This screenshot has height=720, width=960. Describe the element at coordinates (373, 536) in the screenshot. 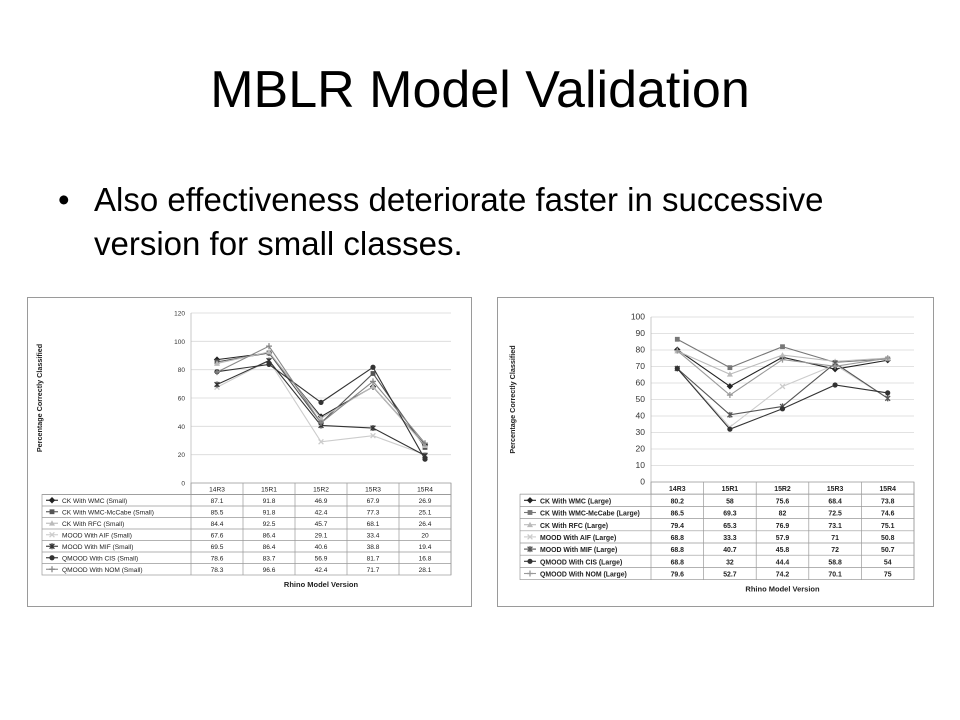

I see `data-label: 33.4` at that location.